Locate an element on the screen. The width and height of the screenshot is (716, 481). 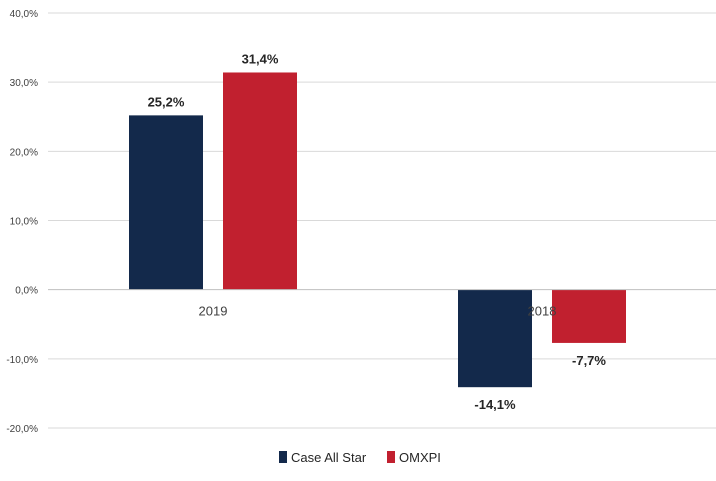
y-axis: 40,0% 30,0% 20,0% 10,0% 0,0% -10,0% -20,0% is located at coordinates (22, 222).